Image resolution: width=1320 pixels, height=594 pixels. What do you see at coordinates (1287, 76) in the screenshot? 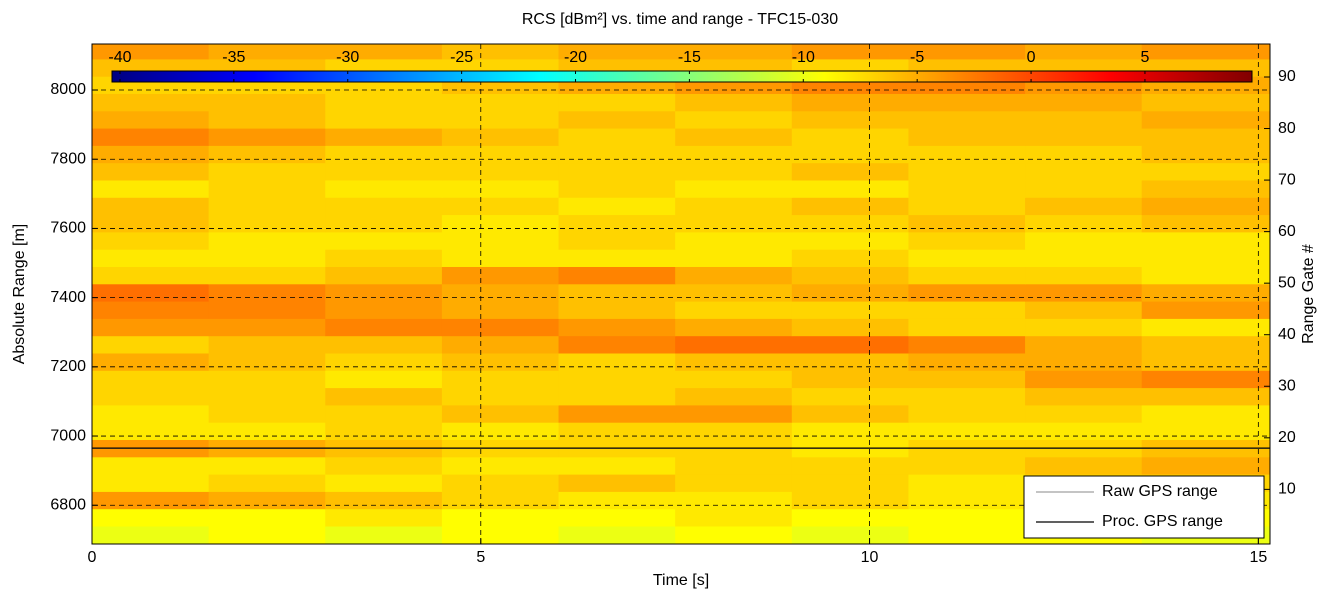
I see `y2-tick-label: 90` at bounding box center [1287, 76].